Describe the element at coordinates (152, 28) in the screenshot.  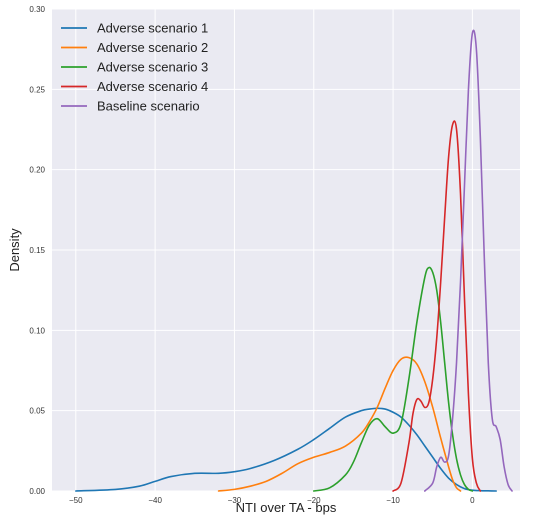
I see `legend-label: Adverse scenario 1` at that location.